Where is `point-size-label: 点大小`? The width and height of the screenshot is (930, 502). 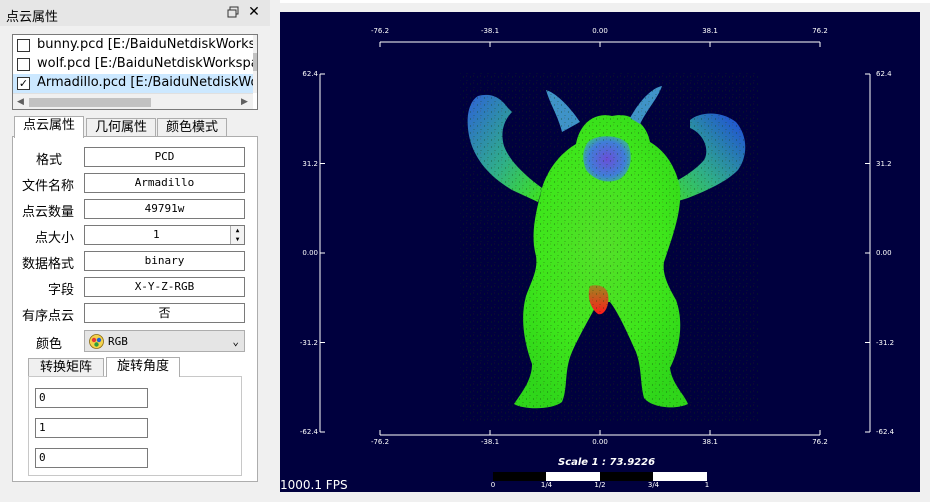
point-size-label: 点大小 is located at coordinates (54, 238).